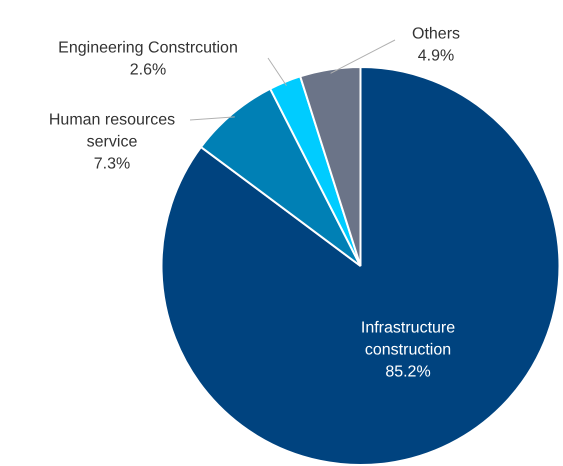 Image resolution: width=563 pixels, height=466 pixels. What do you see at coordinates (436, 55) in the screenshot?
I see `data-label: 4.9%` at bounding box center [436, 55].